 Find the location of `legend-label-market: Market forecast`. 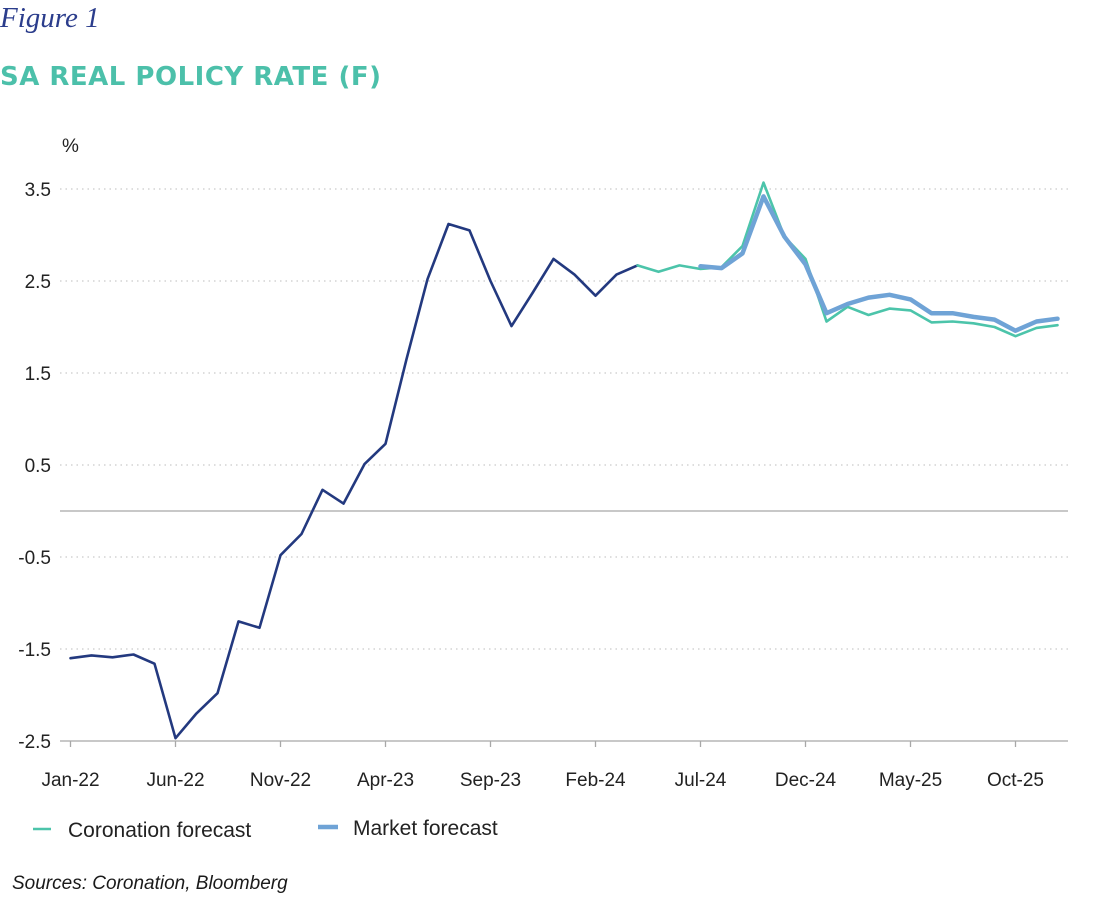

legend-label-market: Market forecast is located at coordinates (425, 828).